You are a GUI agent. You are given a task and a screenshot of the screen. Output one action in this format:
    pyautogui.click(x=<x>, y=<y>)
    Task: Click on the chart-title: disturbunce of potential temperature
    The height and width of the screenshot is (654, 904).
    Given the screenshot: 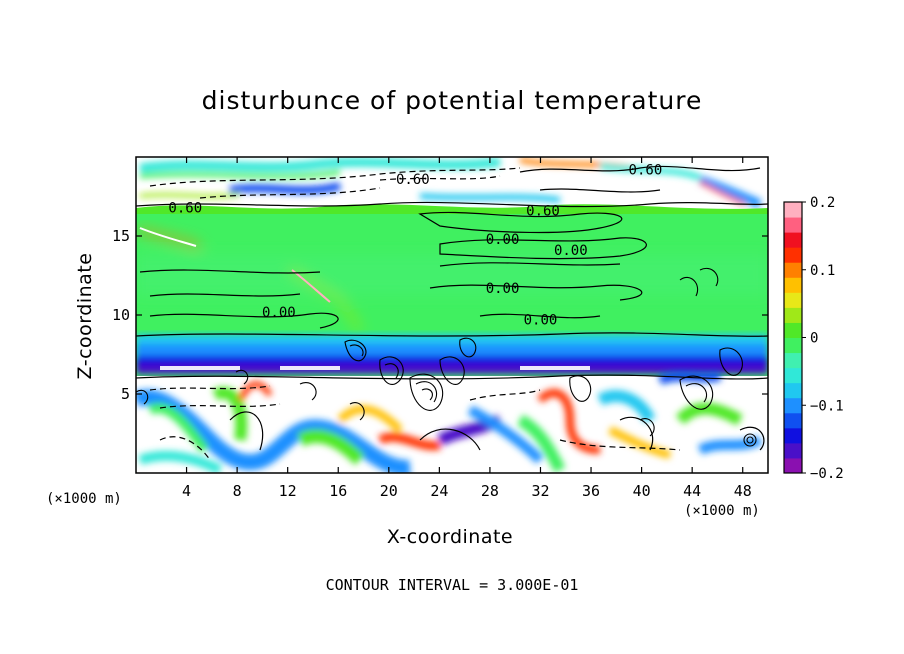 What is the action you would take?
    pyautogui.click(x=452, y=100)
    